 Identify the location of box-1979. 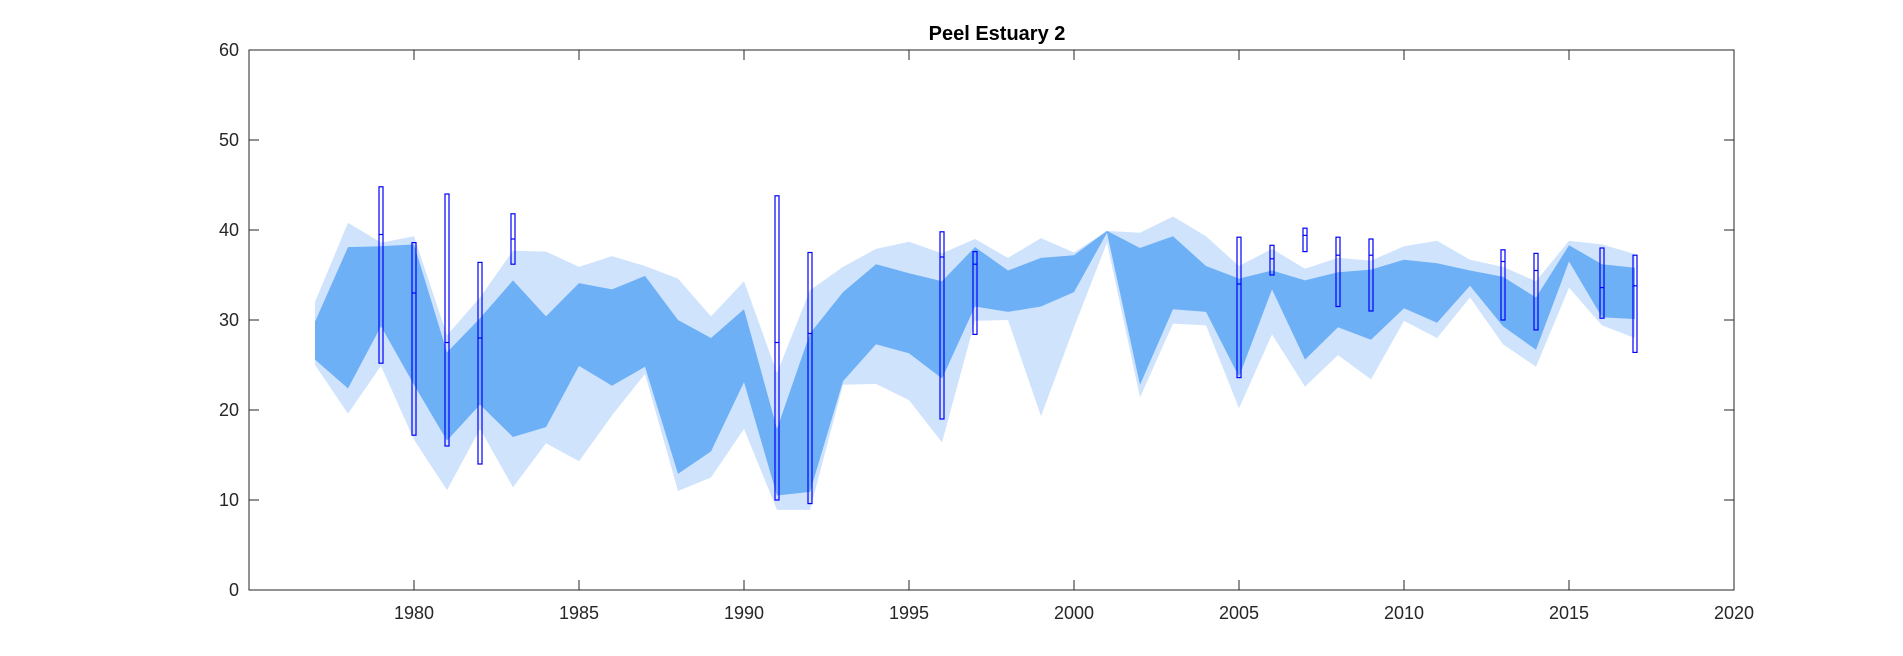
(381, 275).